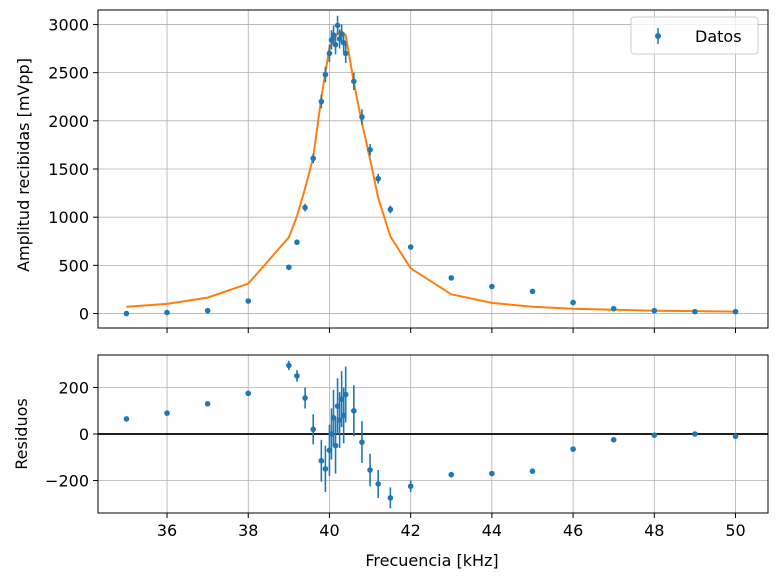  What do you see at coordinates (329, 530) in the screenshot?
I see `bottom-x-tick-label: 40` at bounding box center [329, 530].